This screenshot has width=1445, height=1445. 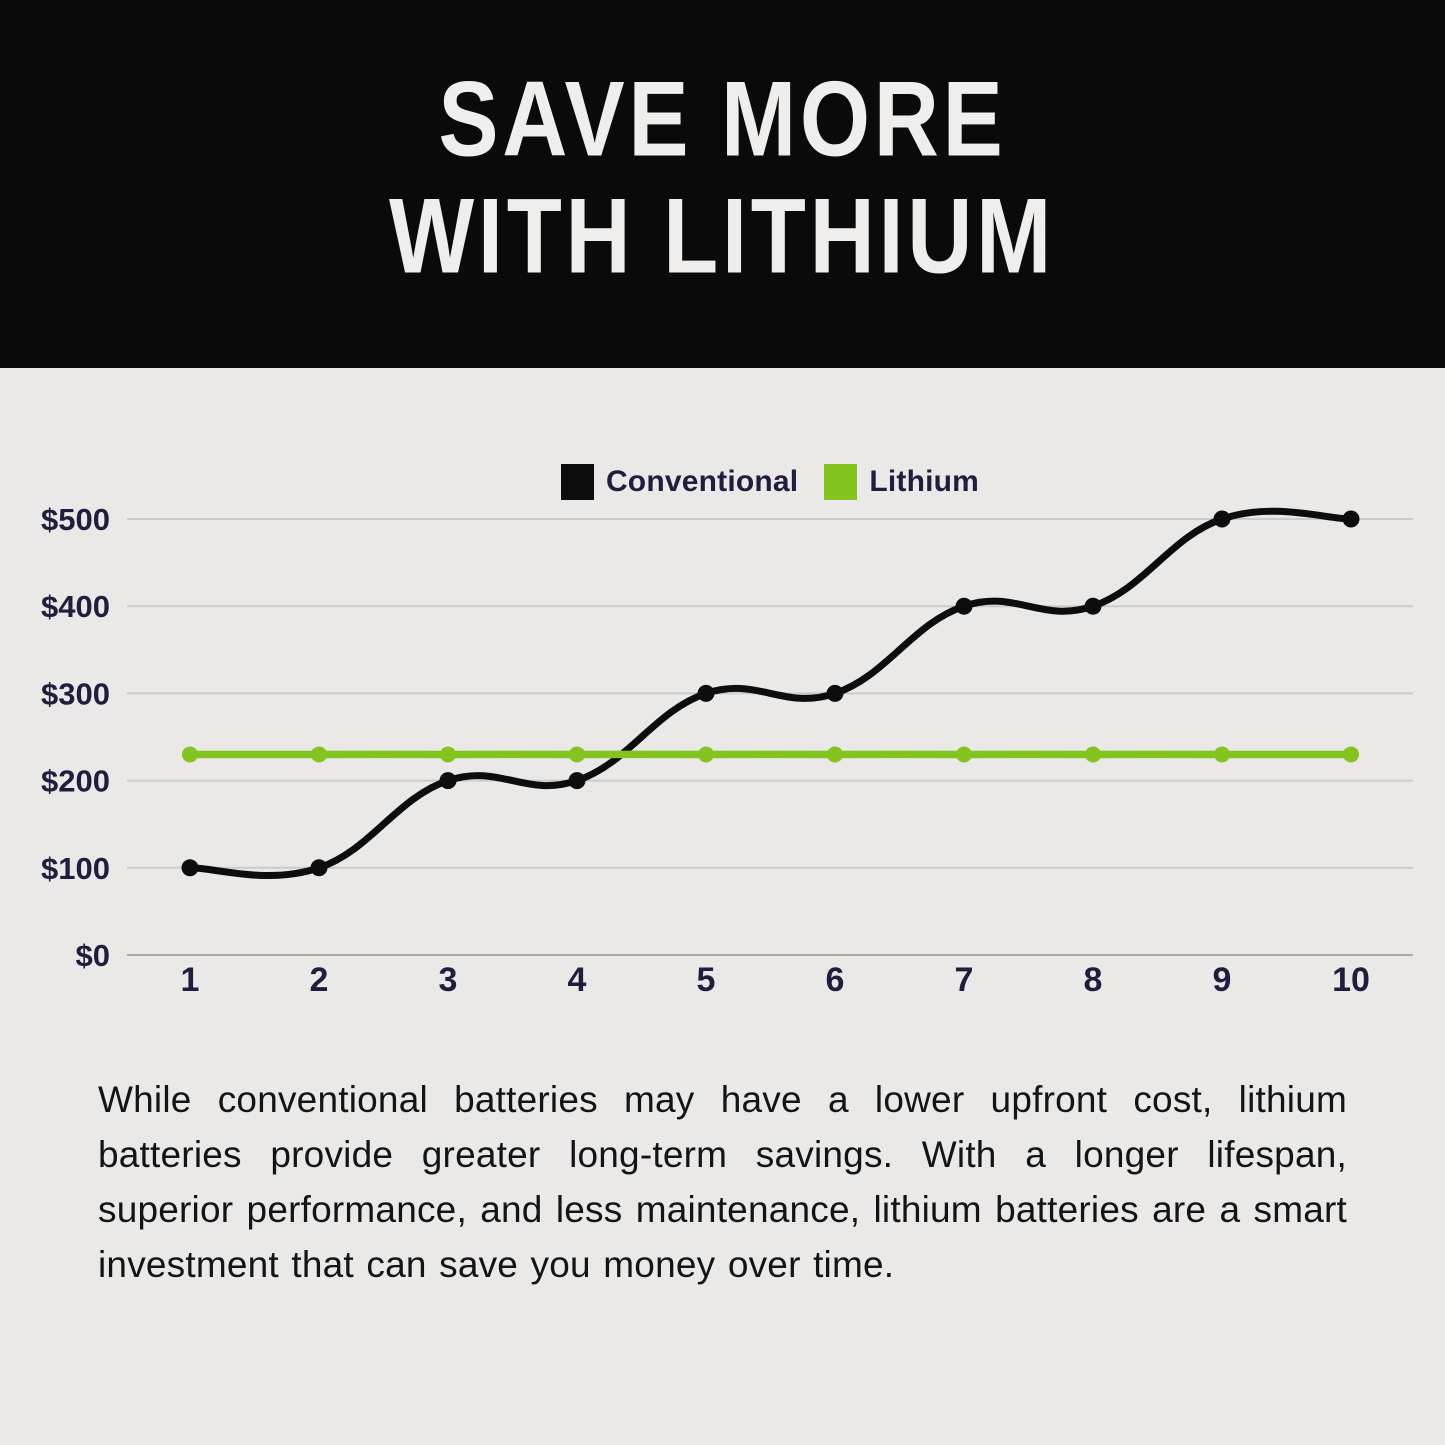 What do you see at coordinates (577, 482) in the screenshot?
I see `conventional-swatch-icon` at bounding box center [577, 482].